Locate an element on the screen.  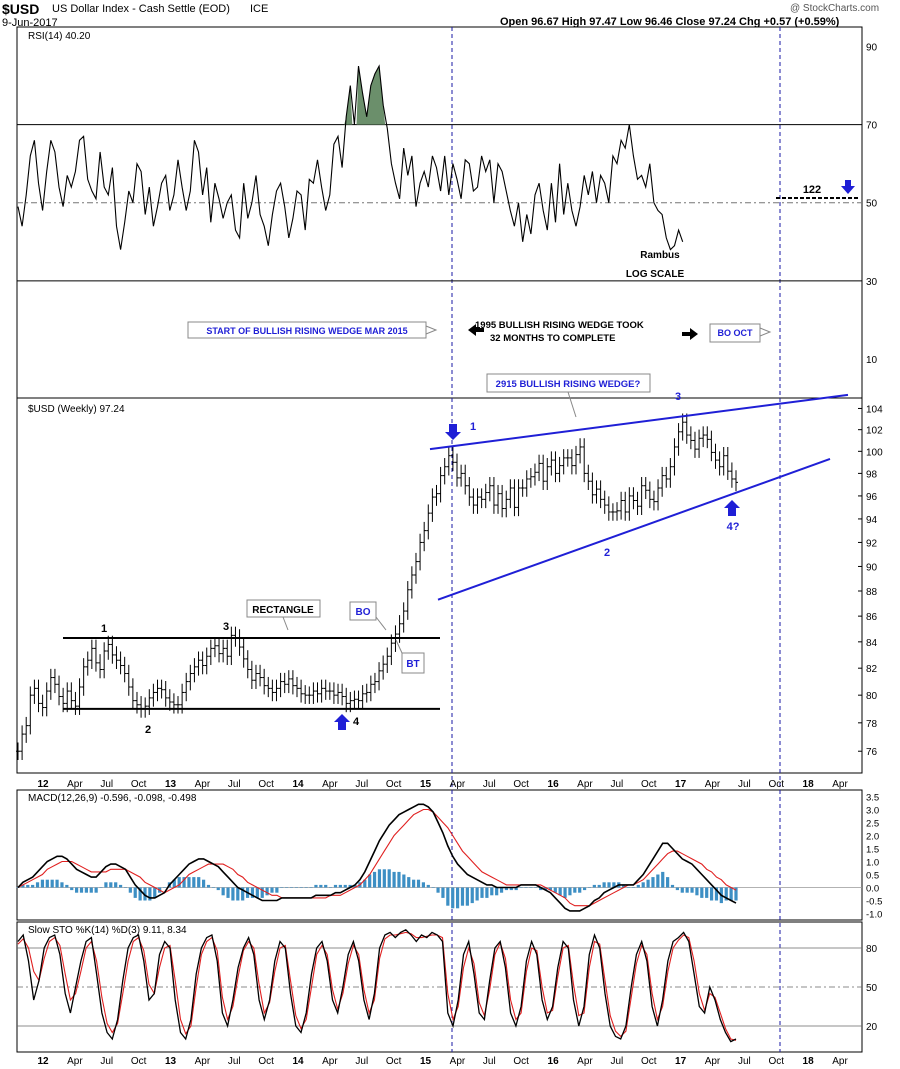
x-axis-label: 14 is located at coordinates (298, 784).